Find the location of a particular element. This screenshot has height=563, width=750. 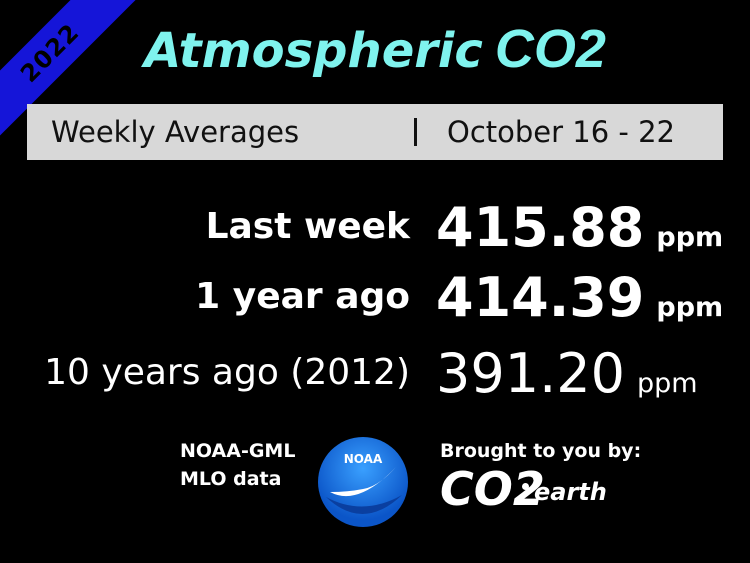

noaa-bird is located at coordinates (364, 491).